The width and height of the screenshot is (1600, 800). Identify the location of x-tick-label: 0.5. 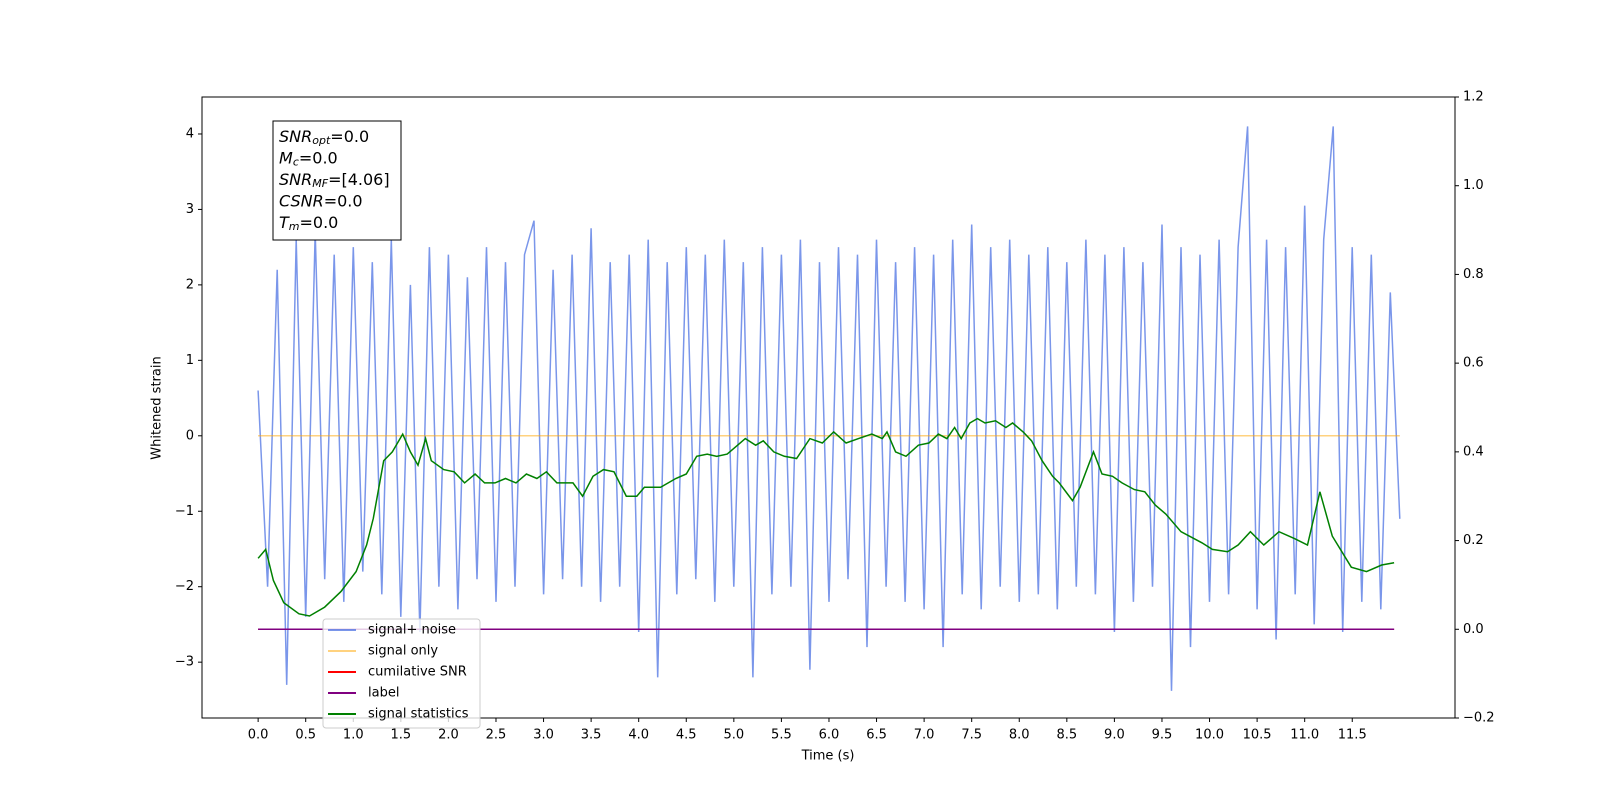
(305, 735).